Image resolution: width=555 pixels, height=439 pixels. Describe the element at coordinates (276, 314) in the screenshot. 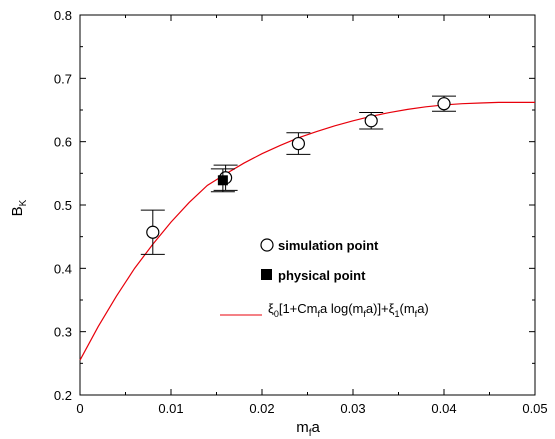

I see `legend-fit-text-part: 0` at that location.